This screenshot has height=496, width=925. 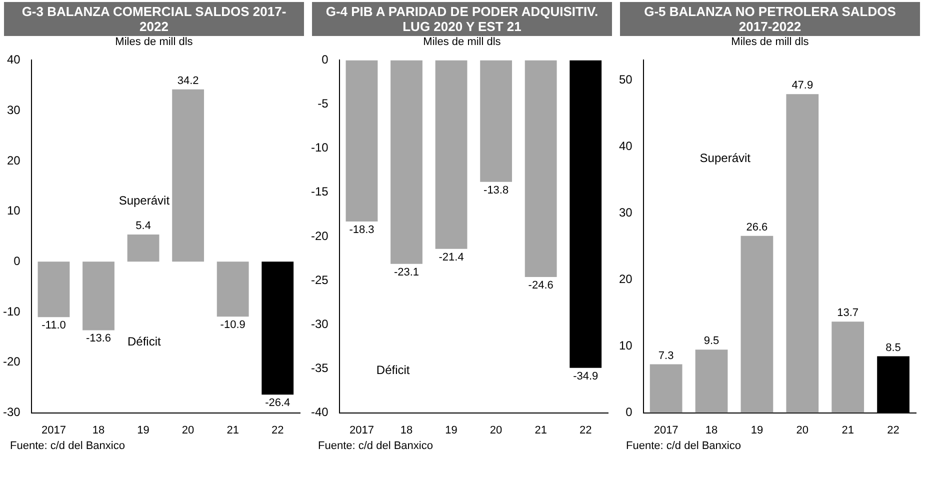 I want to click on data-label: 34.2, so click(x=188, y=80).